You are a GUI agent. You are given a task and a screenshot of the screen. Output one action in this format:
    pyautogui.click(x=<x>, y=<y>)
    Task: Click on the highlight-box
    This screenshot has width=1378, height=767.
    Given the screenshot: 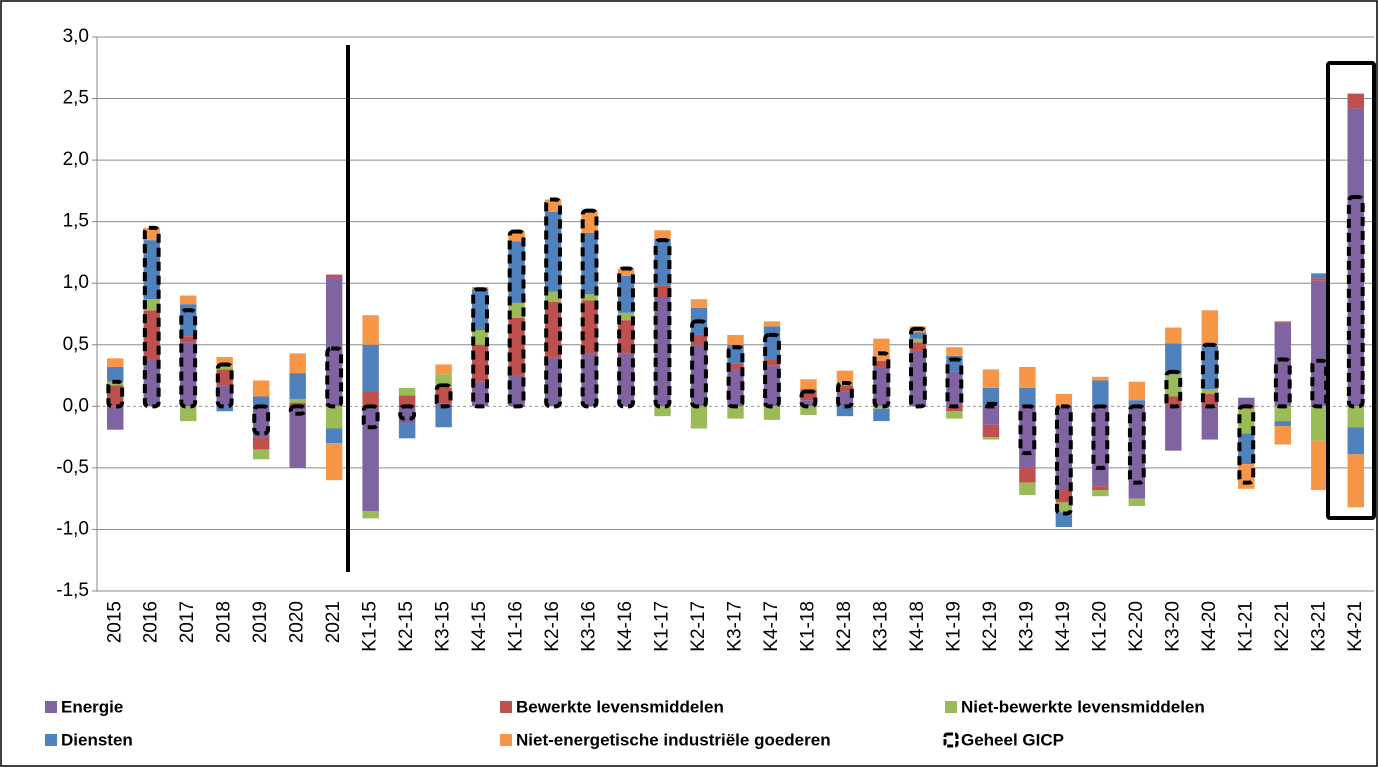 What is the action you would take?
    pyautogui.click(x=1351, y=290)
    